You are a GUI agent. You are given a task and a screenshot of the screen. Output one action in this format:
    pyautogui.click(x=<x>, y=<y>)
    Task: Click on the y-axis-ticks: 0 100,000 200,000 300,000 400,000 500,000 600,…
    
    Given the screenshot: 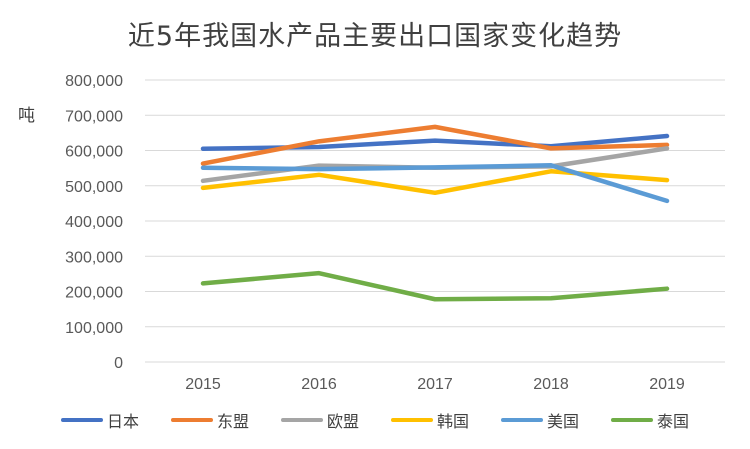 What is the action you would take?
    pyautogui.click(x=94, y=222)
    